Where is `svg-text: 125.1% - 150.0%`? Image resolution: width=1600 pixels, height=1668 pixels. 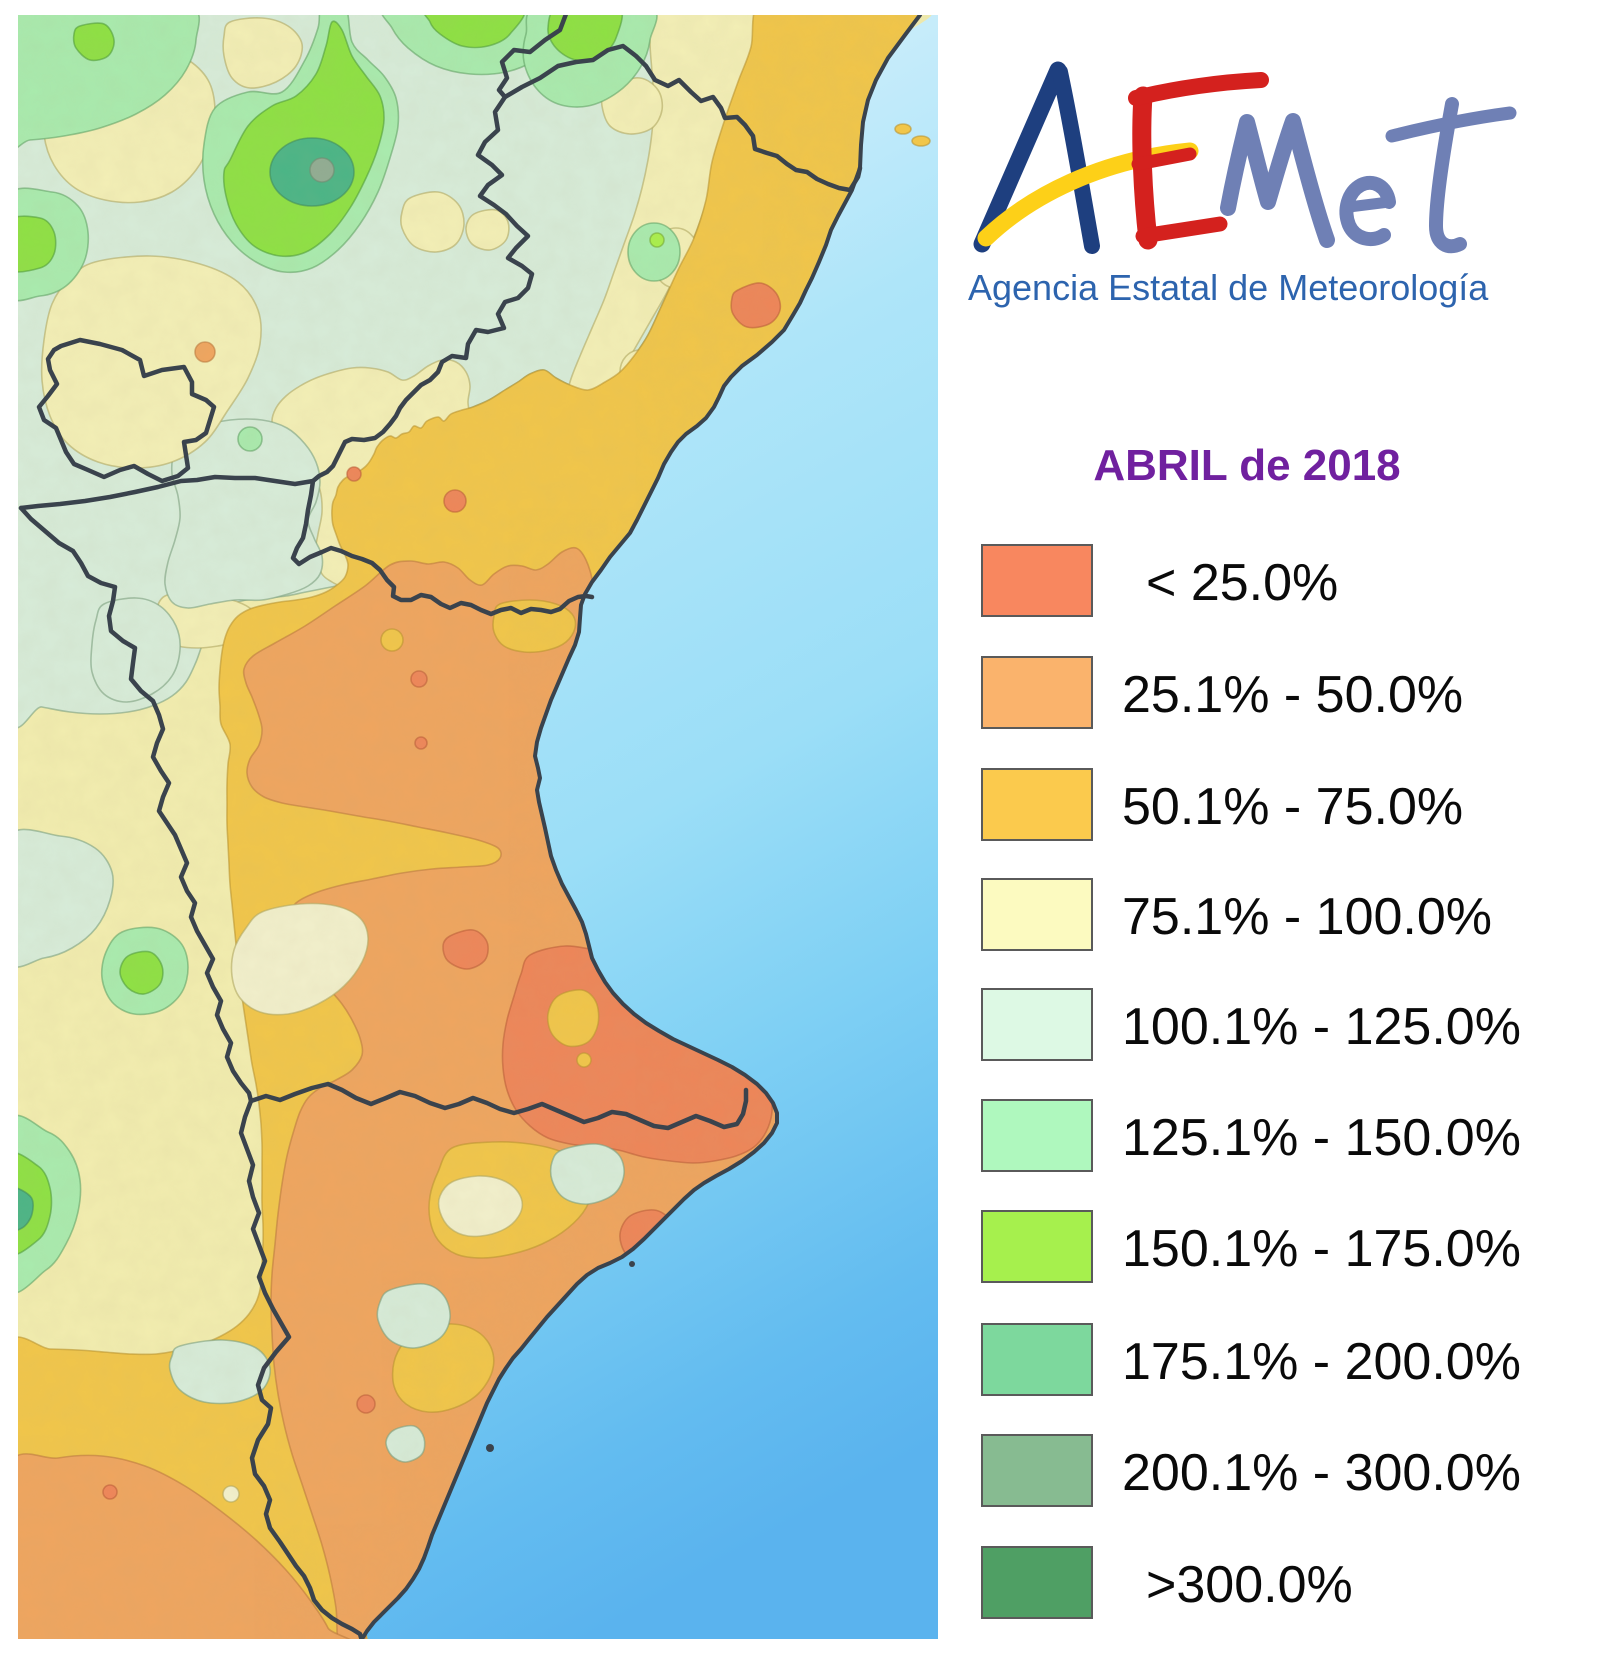 svg-text: 125.1% - 150.0% is located at coordinates (1321, 1138).